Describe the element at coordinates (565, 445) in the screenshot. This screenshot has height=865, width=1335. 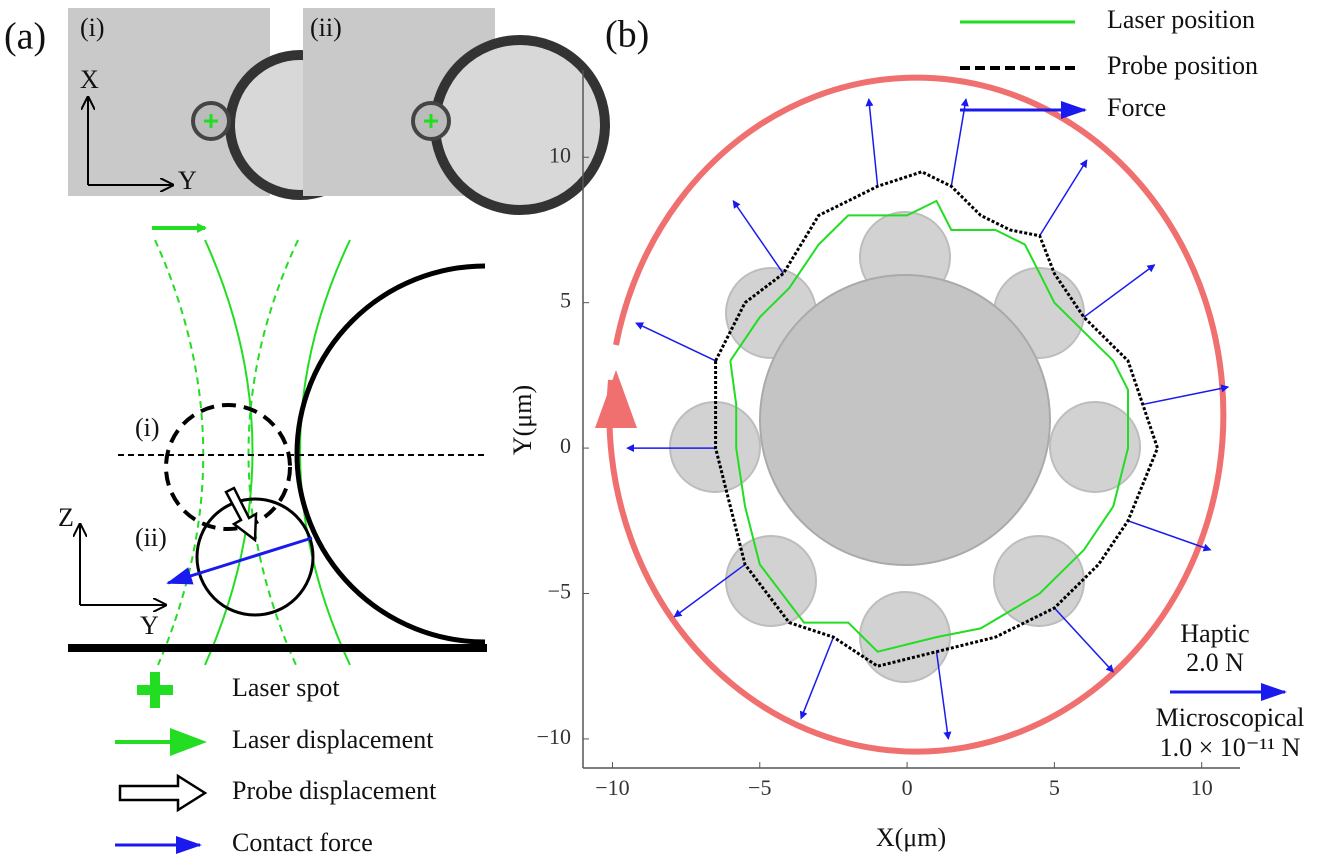
I see `y-tick-label: 0` at that location.